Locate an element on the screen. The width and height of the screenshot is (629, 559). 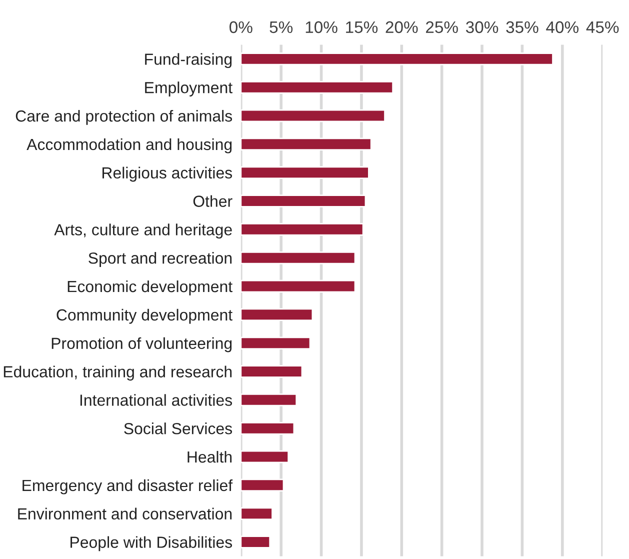
x-tick-label: 15% is located at coordinates (362, 27).